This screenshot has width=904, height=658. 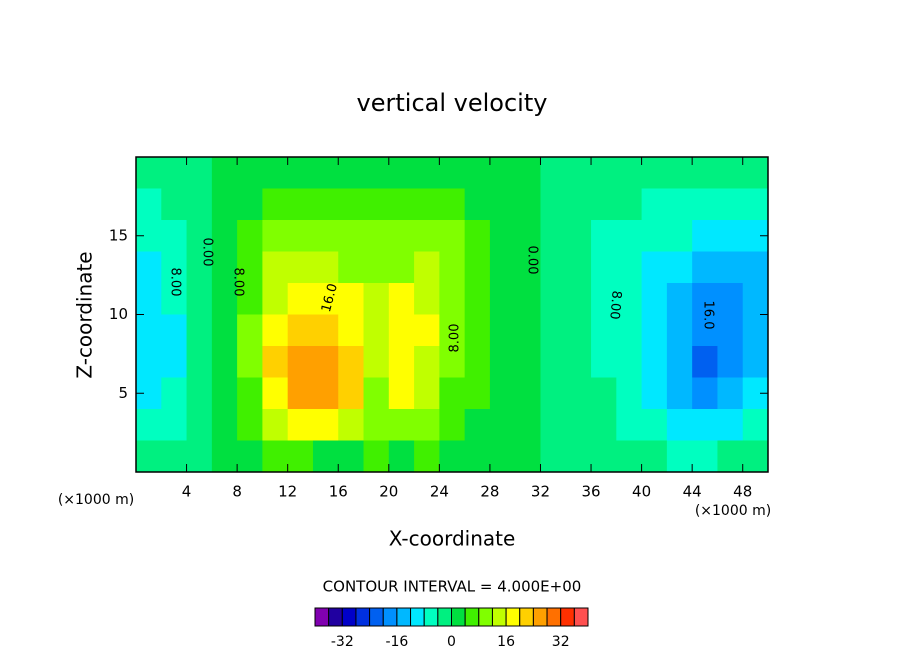 What do you see at coordinates (708, 315) in the screenshot?
I see `contour-label: 16.0` at bounding box center [708, 315].